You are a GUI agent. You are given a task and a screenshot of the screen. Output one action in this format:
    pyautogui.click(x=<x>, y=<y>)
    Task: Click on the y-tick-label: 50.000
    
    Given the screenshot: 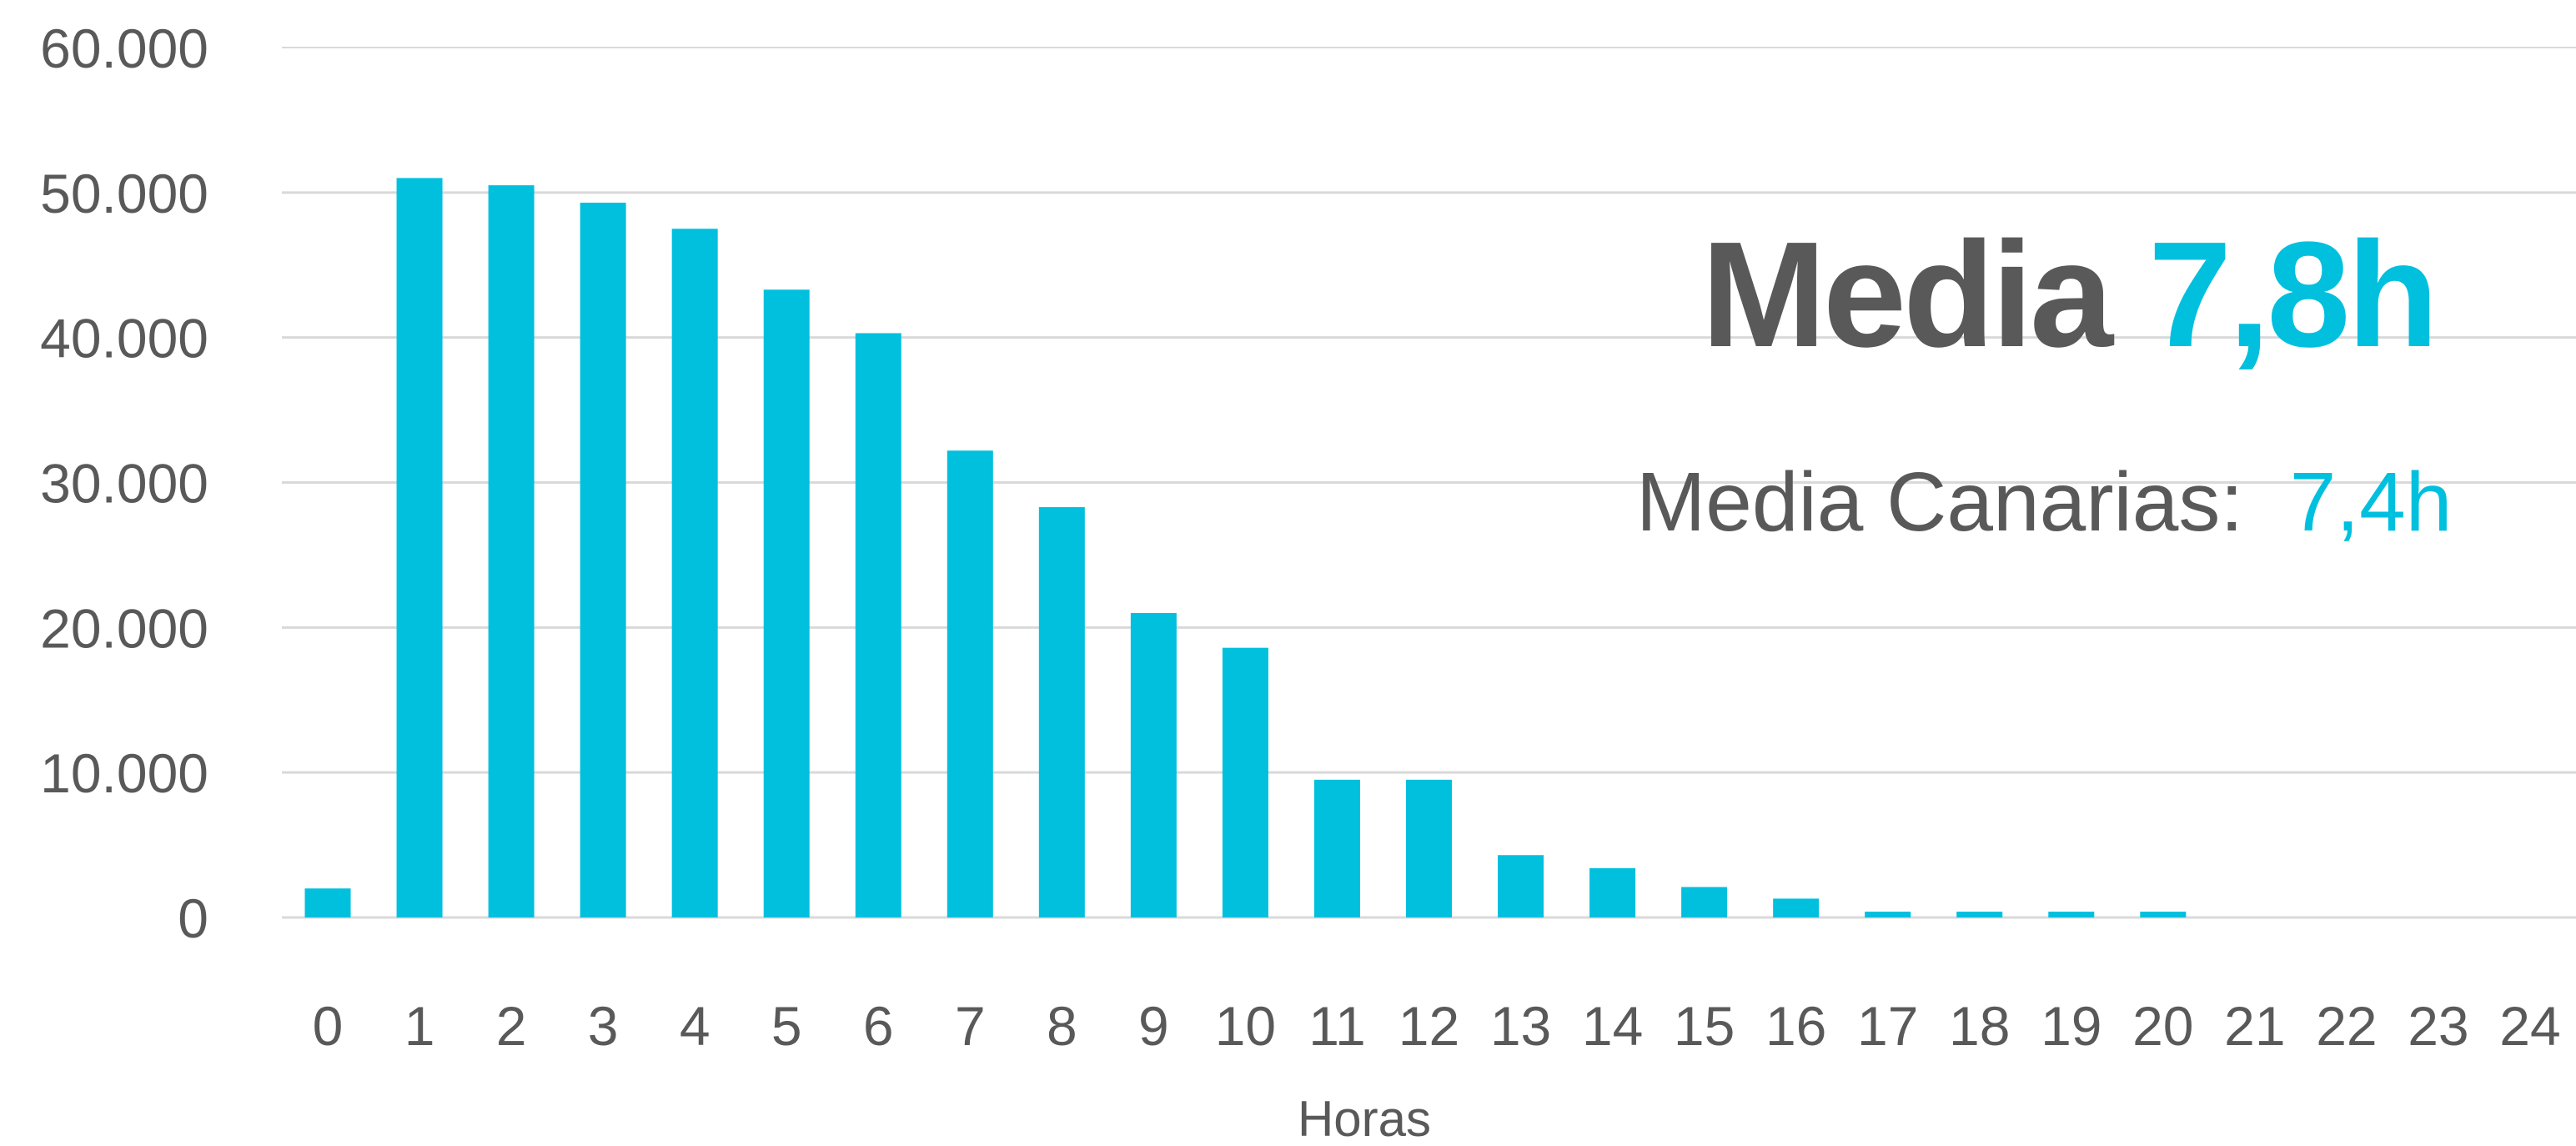 What is the action you would take?
    pyautogui.click(x=124, y=193)
    